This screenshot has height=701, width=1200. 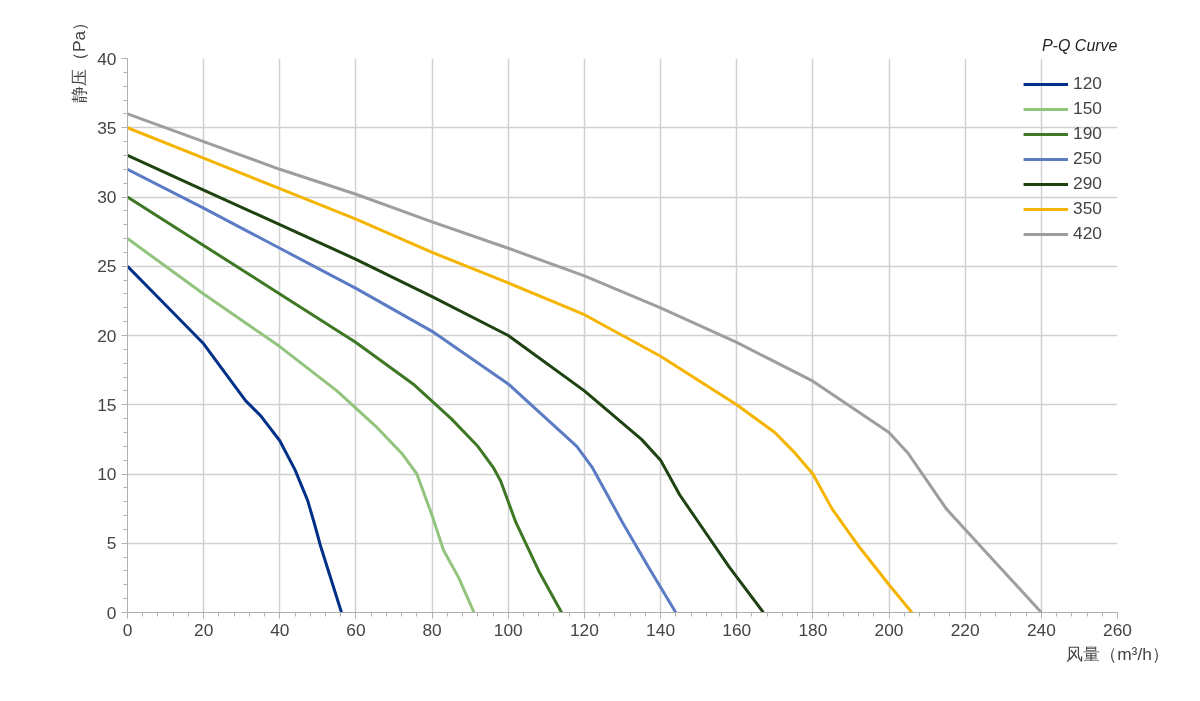 I want to click on chart-title: P-Q Curve, so click(x=1079, y=45).